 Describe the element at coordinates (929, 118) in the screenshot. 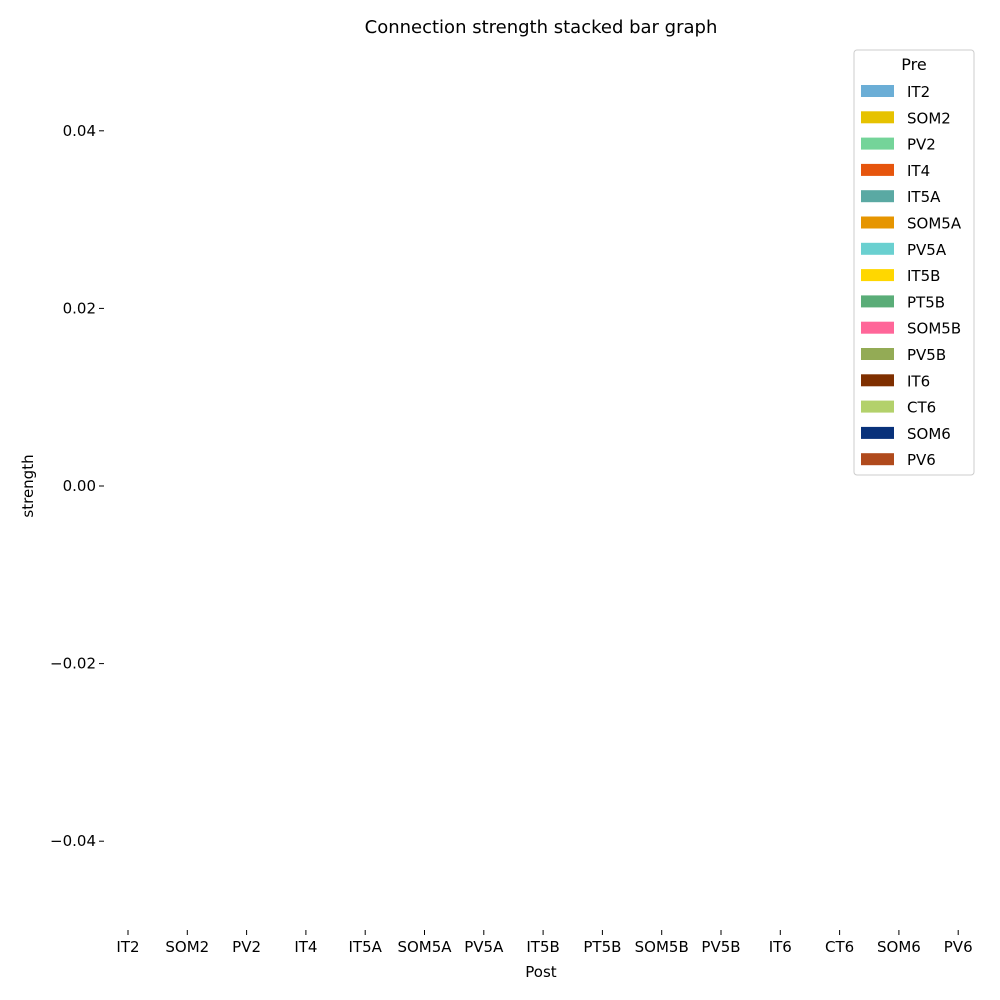

I see `legend-label: SOM2` at that location.